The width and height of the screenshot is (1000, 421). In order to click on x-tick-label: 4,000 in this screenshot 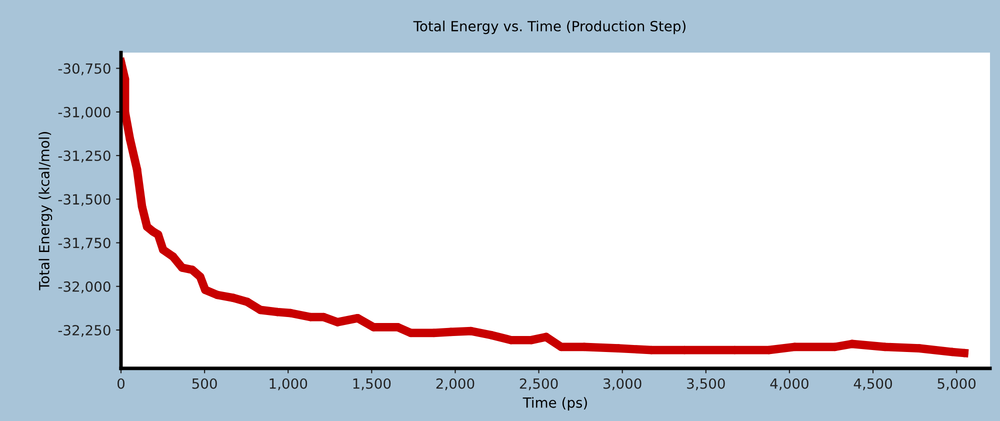, I will do `click(789, 384)`.